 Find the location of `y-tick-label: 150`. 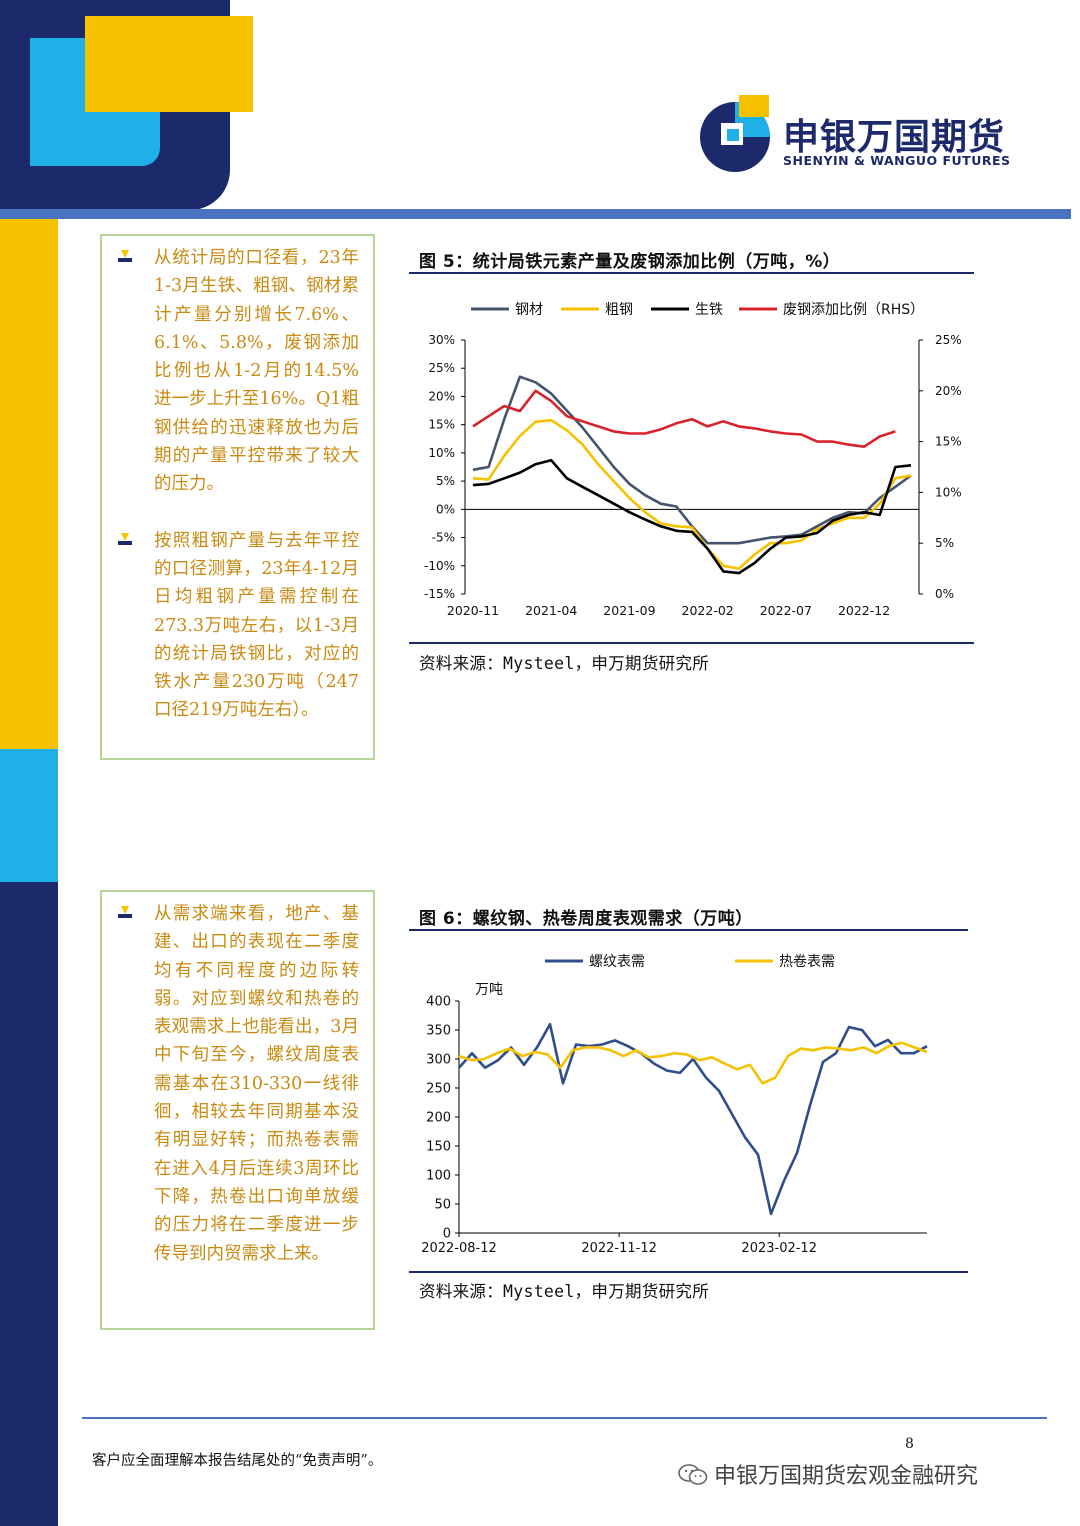

y-tick-label: 150 is located at coordinates (438, 1147).